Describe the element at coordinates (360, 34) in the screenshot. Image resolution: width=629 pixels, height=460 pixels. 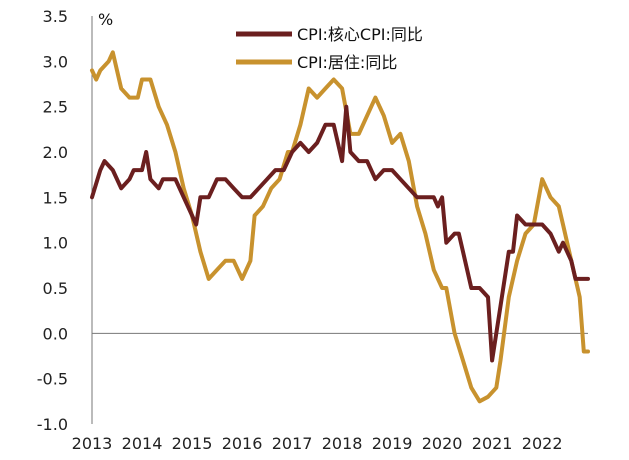
I see `legend-label-core-cpi: CPI:核心CPI:同比` at that location.